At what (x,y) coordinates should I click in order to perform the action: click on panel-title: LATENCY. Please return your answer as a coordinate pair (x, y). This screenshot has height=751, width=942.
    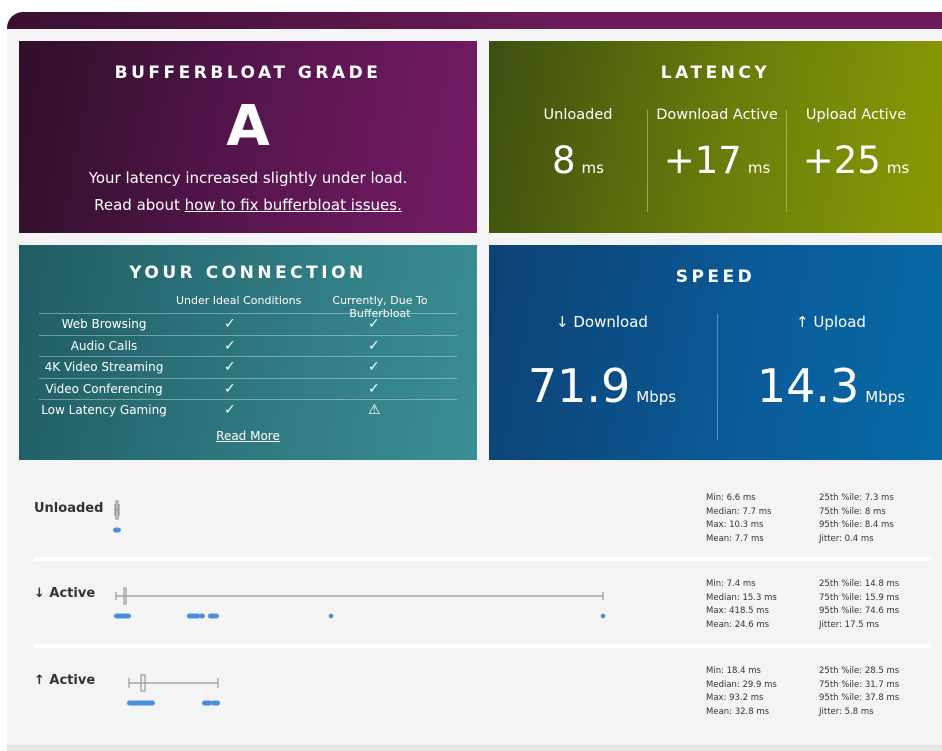
    Looking at the image, I should click on (715, 73).